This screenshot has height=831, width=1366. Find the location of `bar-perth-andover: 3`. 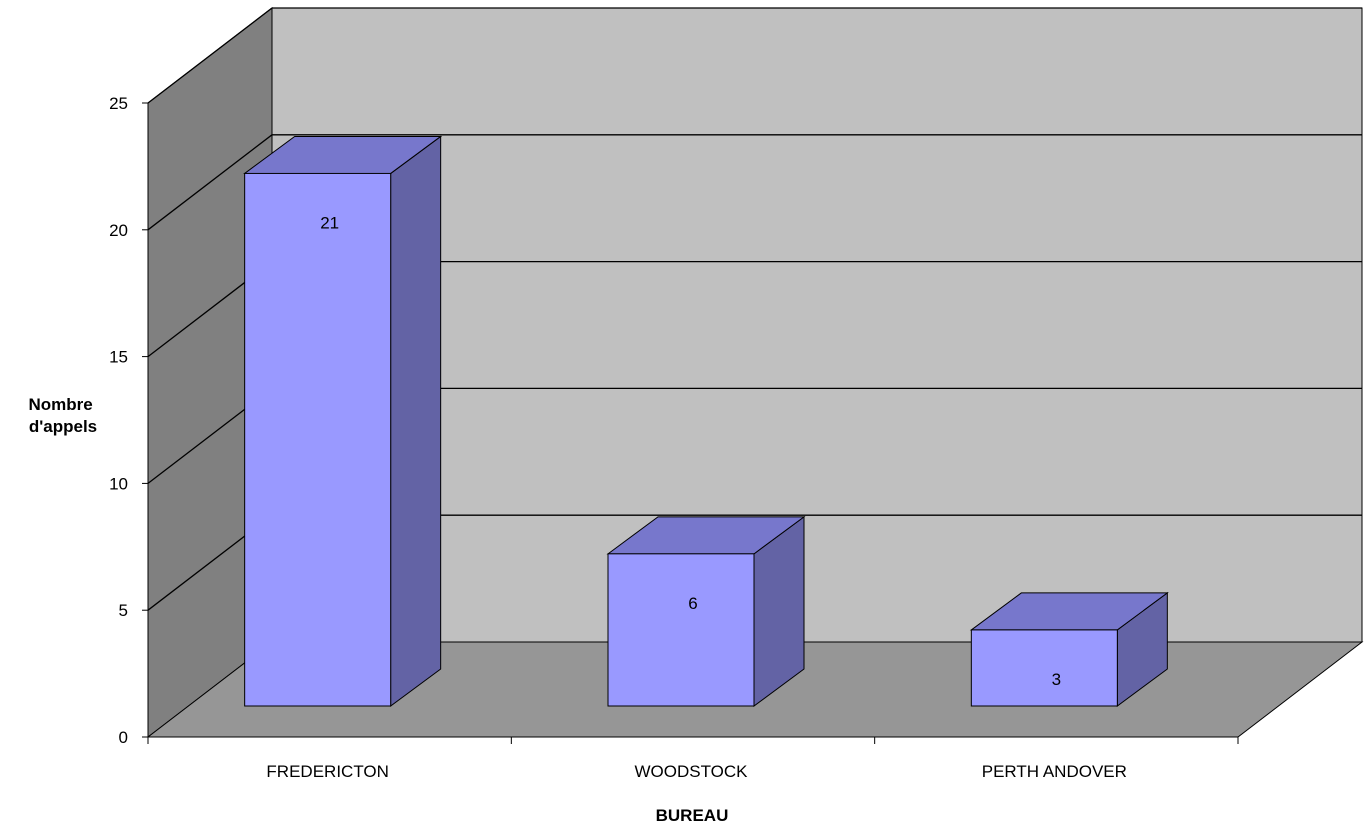

bar-perth-andover: 3 is located at coordinates (1069, 649).